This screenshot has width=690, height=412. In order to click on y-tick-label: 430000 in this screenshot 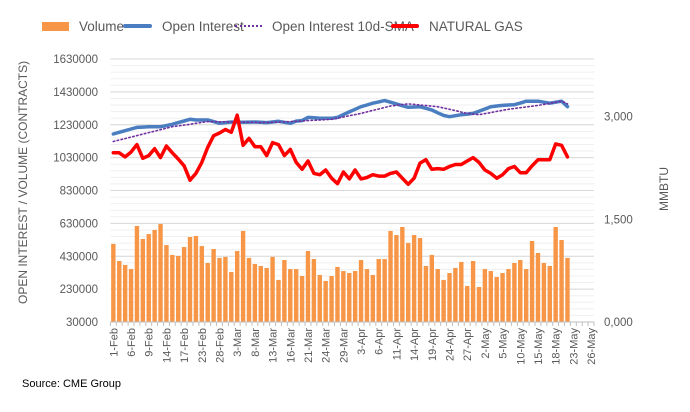, I will do `click(79, 257)`.